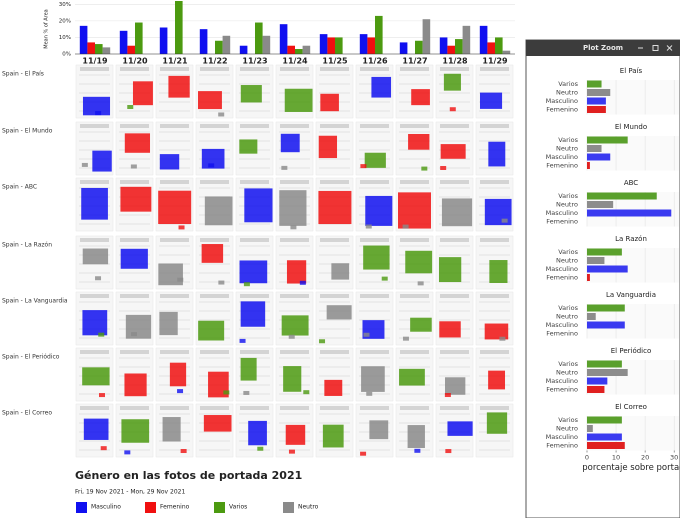 The height and width of the screenshot is (518, 680). Describe the element at coordinates (27, 413) in the screenshot. I see `row-label: Spain - El Correo` at that location.